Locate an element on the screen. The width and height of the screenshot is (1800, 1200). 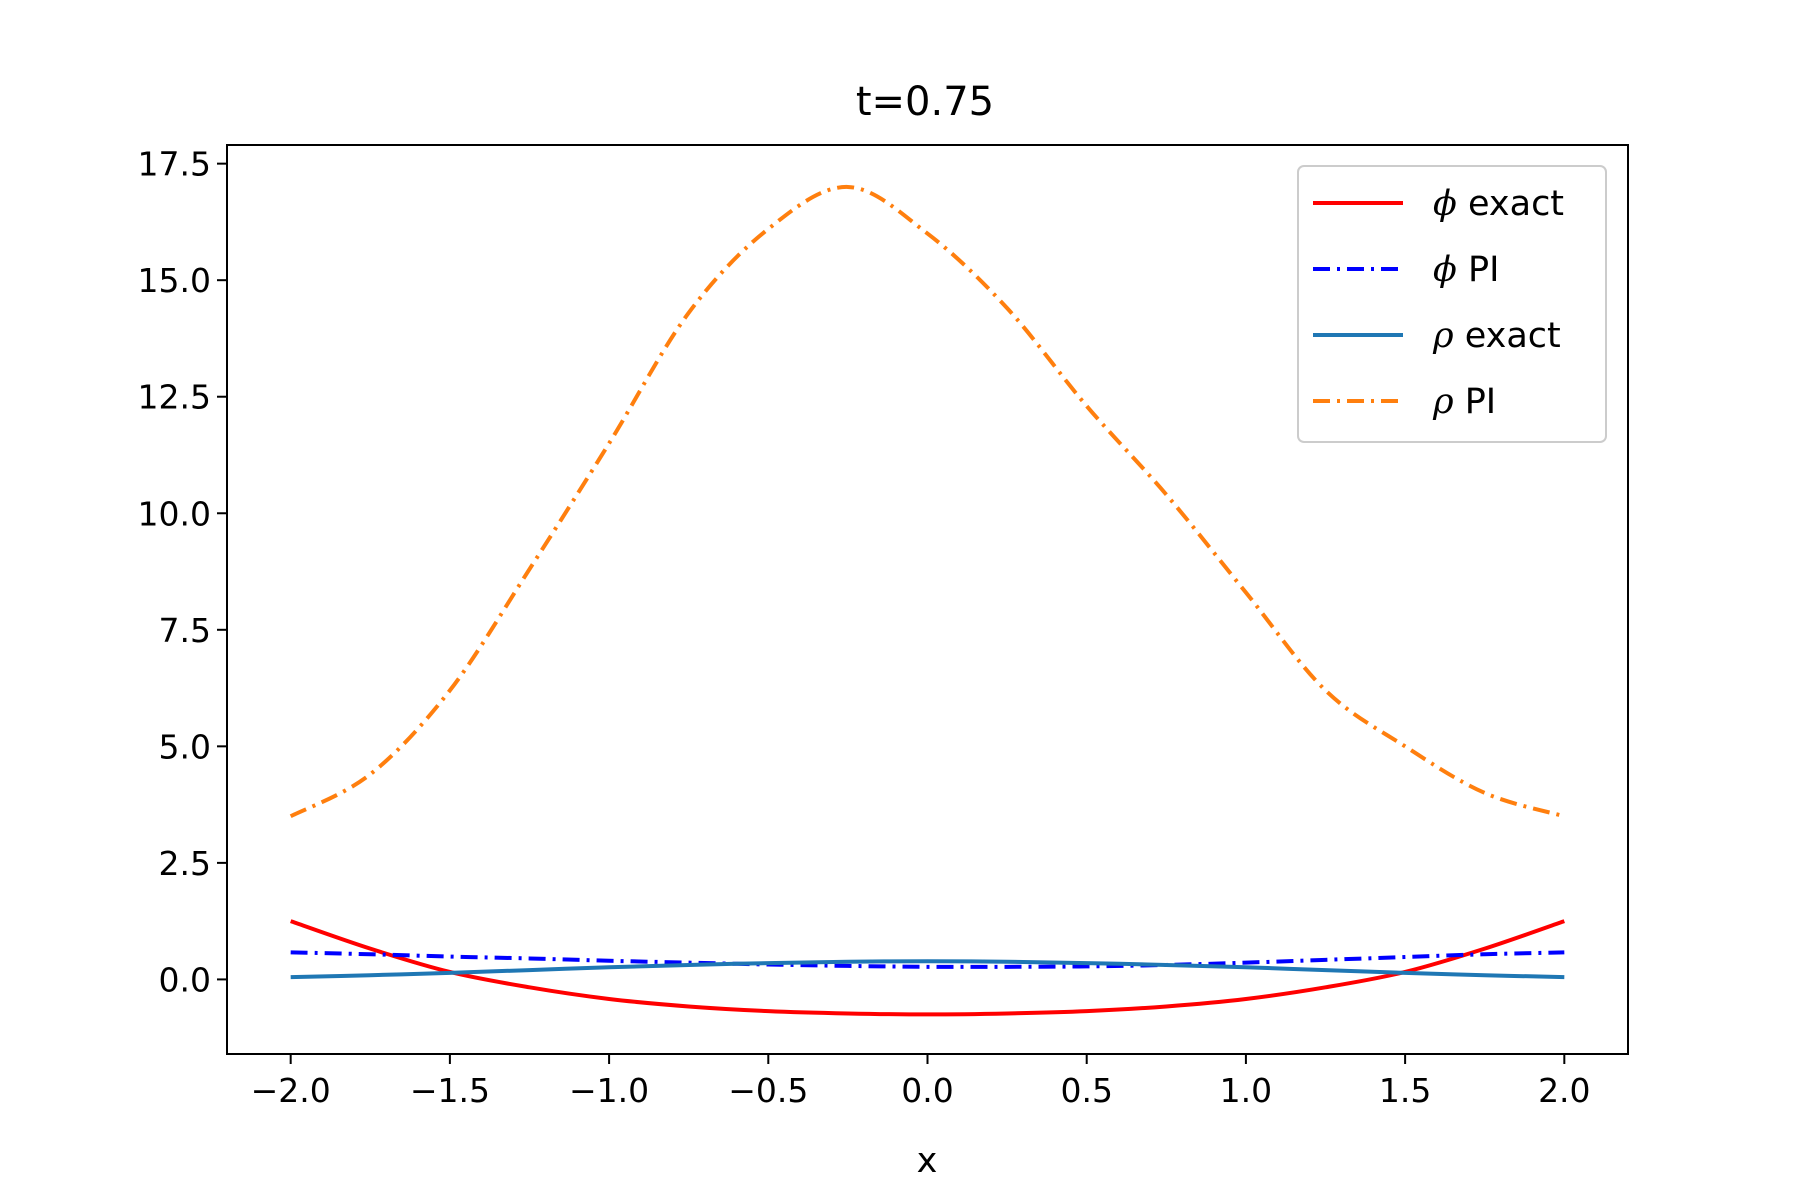
y-tick-label: 10.0 is located at coordinates (174, 513).